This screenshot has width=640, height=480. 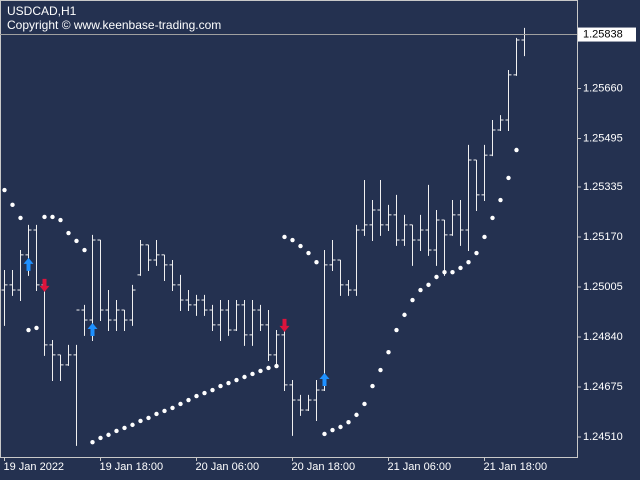 What do you see at coordinates (114, 25) in the screenshot?
I see `copyright: Copyright © www.keenbase-trading.com` at bounding box center [114, 25].